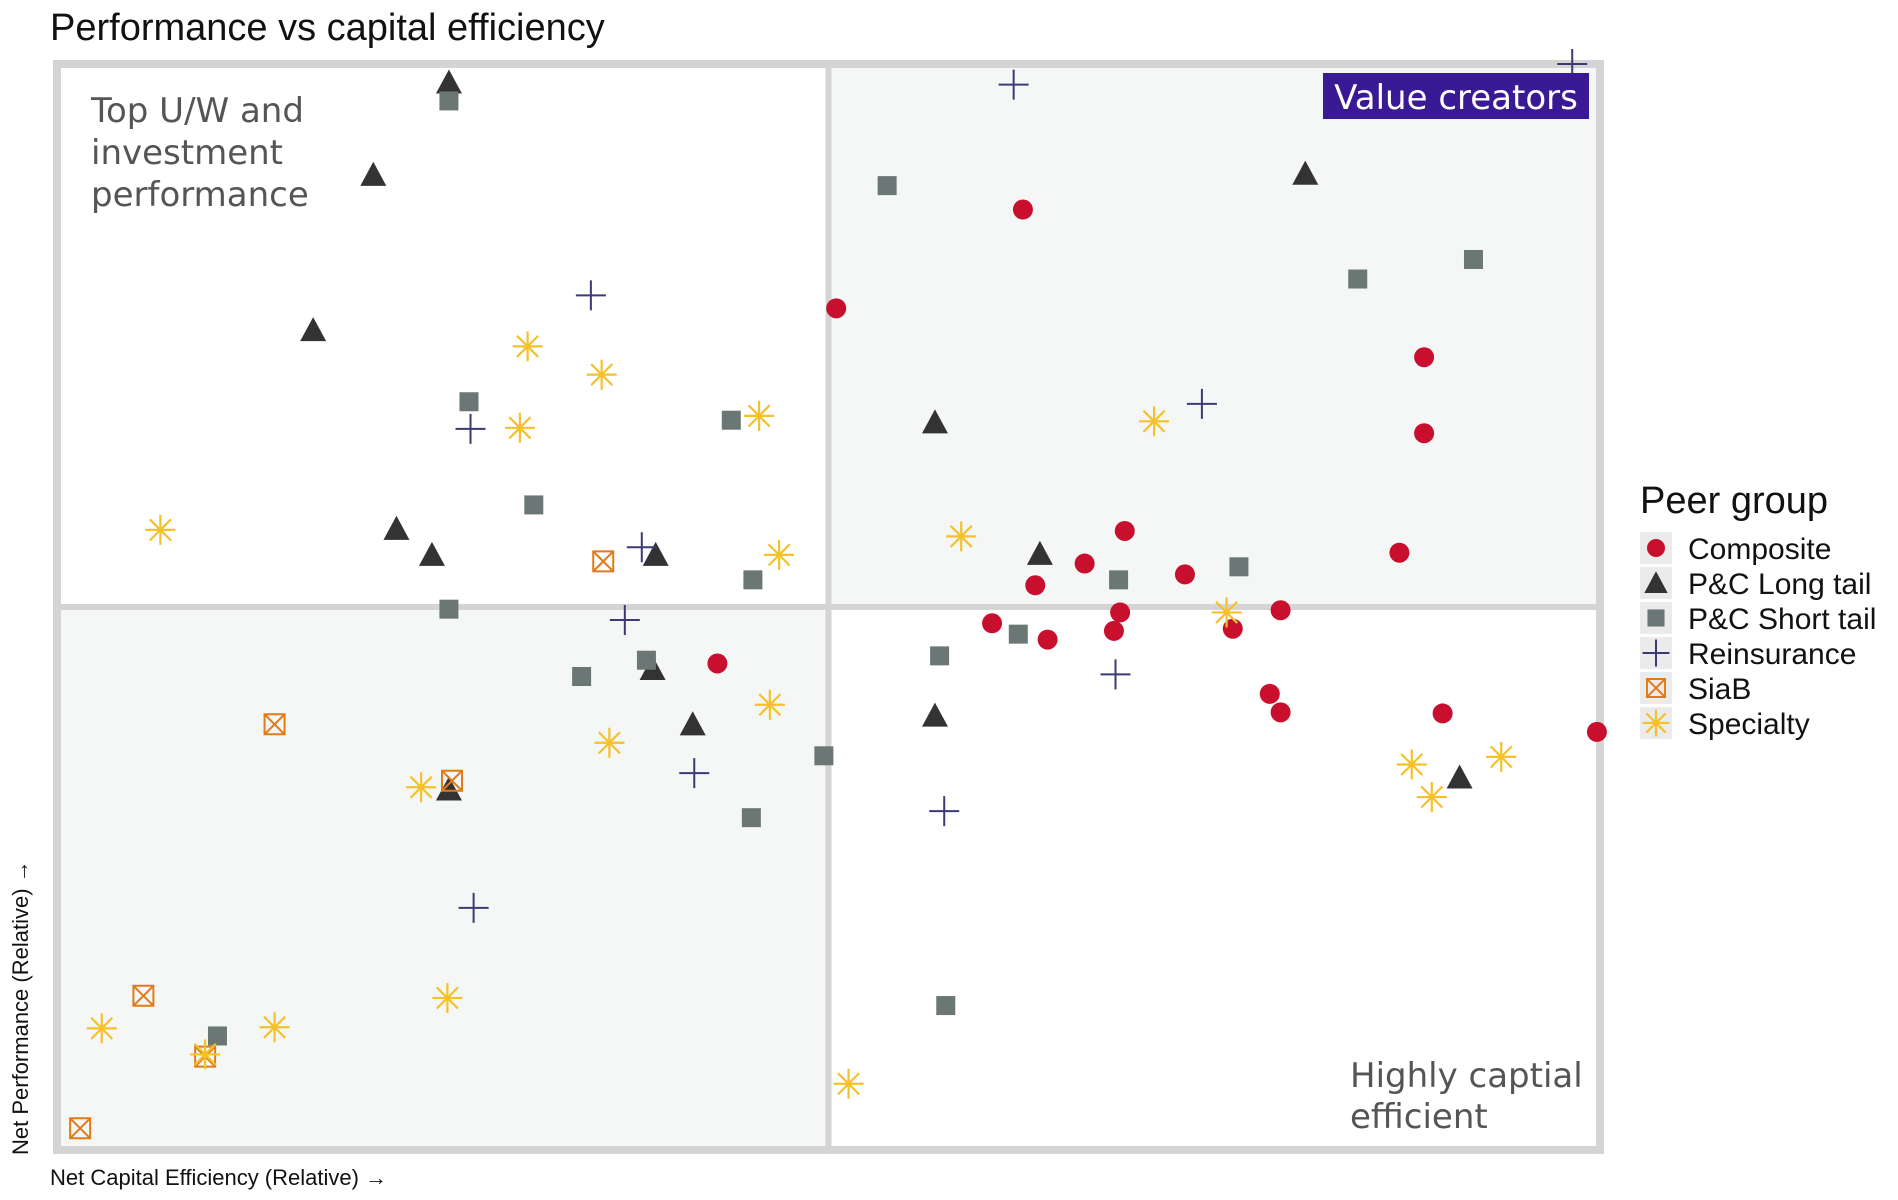 The width and height of the screenshot is (1898, 1200). What do you see at coordinates (1749, 724) in the screenshot?
I see `legend-label-specialty: Specialty` at bounding box center [1749, 724].